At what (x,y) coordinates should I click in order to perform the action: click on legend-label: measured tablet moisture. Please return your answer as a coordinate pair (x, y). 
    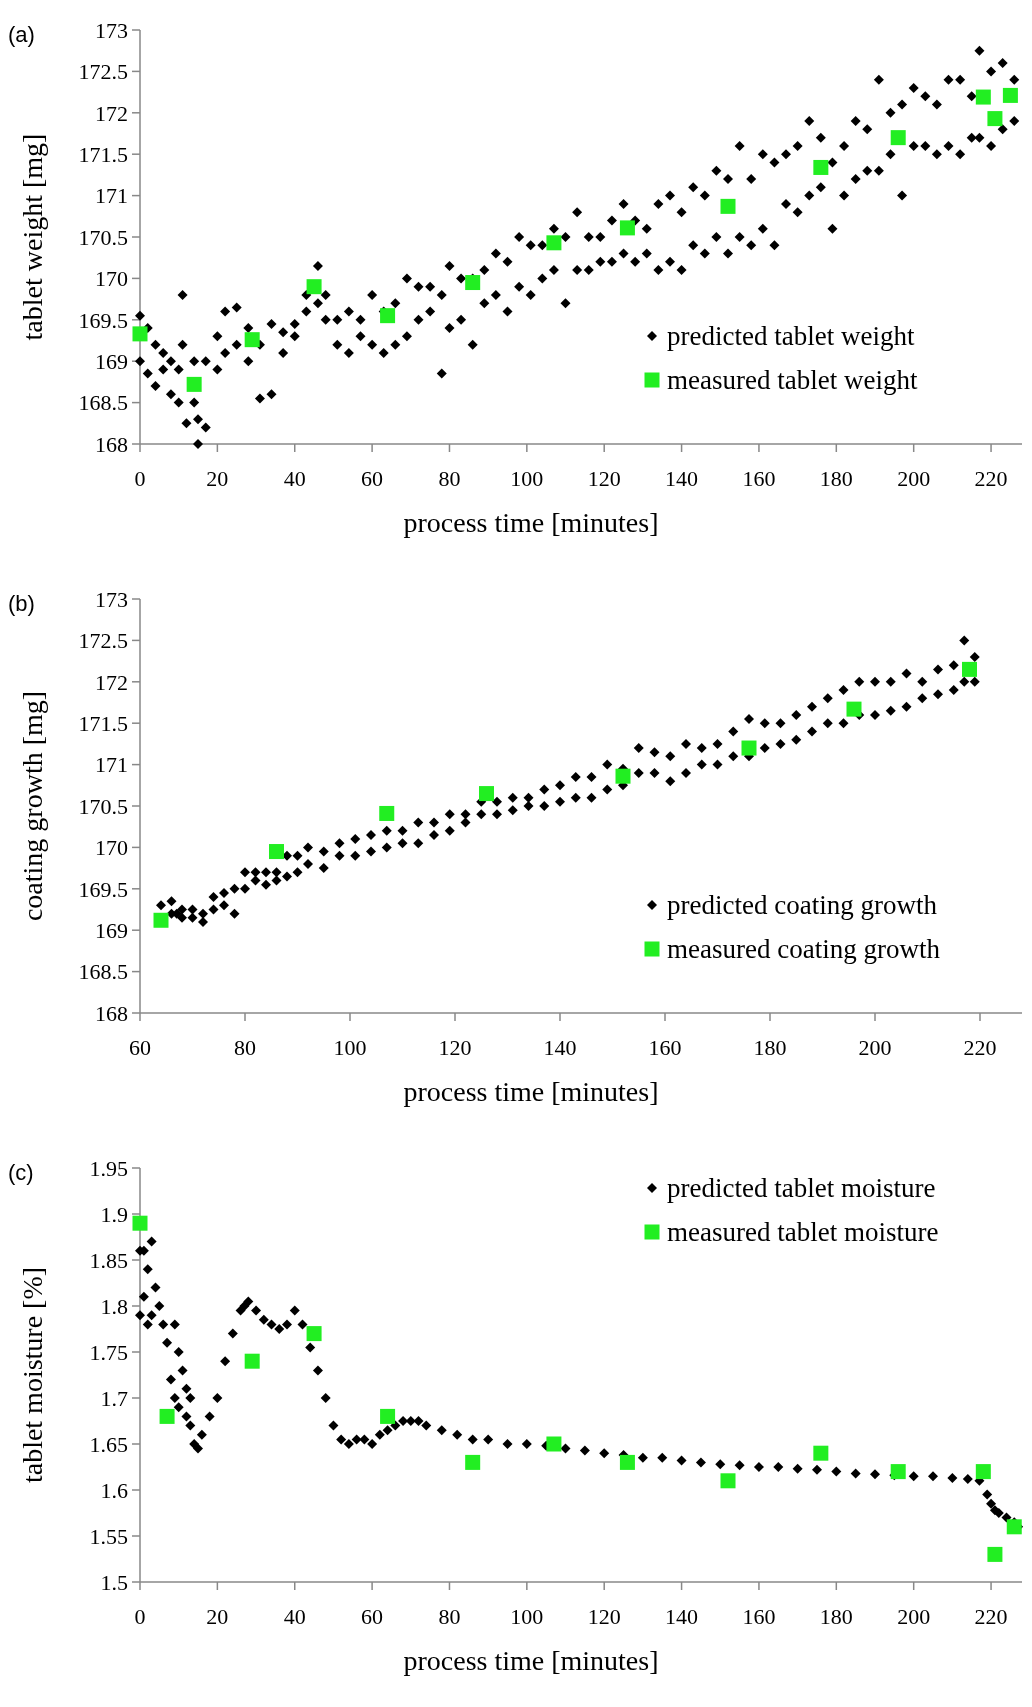
    Looking at the image, I should click on (803, 1232).